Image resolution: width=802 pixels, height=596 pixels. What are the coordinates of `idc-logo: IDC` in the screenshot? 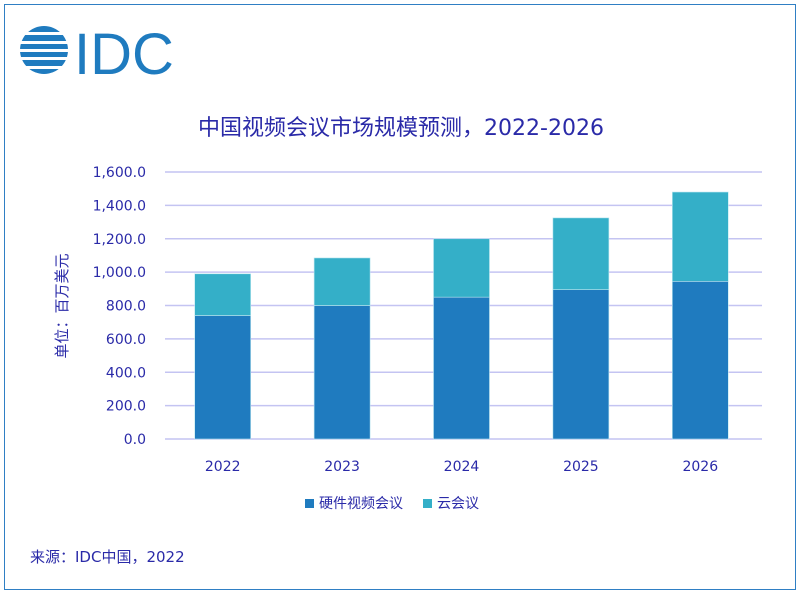 It's located at (103, 54).